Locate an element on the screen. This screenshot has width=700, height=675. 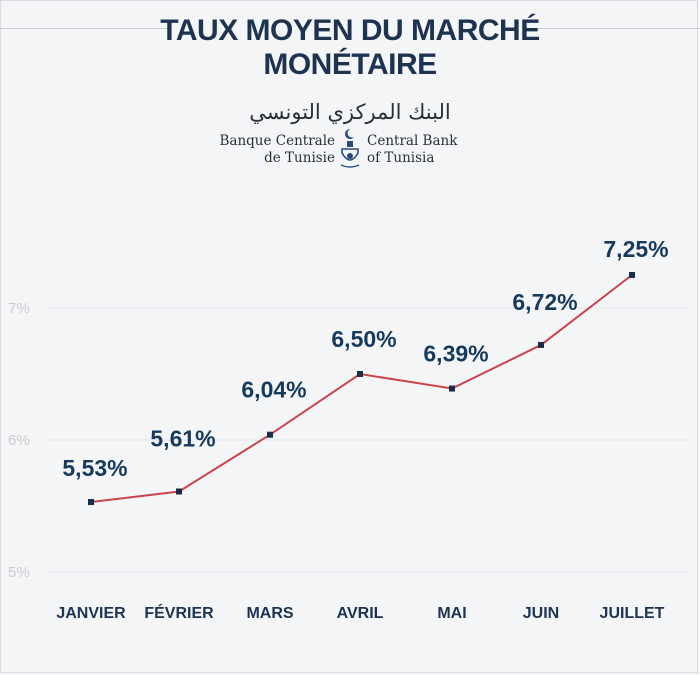
data-label: 6,72% is located at coordinates (544, 302).